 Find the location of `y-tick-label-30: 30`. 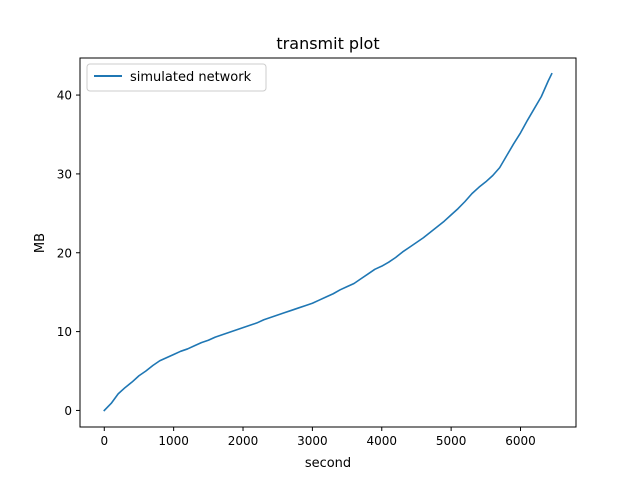

y-tick-label-30: 30 is located at coordinates (64, 174).